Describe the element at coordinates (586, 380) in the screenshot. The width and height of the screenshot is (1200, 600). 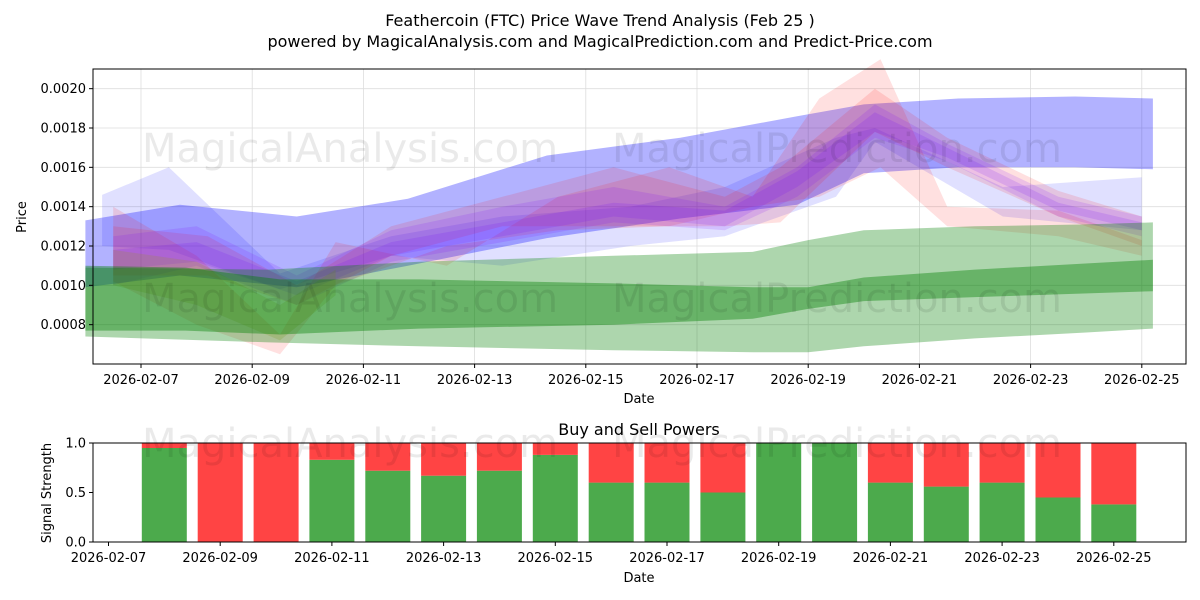
I see `price-x-tick-label: 2026-02-15` at that location.